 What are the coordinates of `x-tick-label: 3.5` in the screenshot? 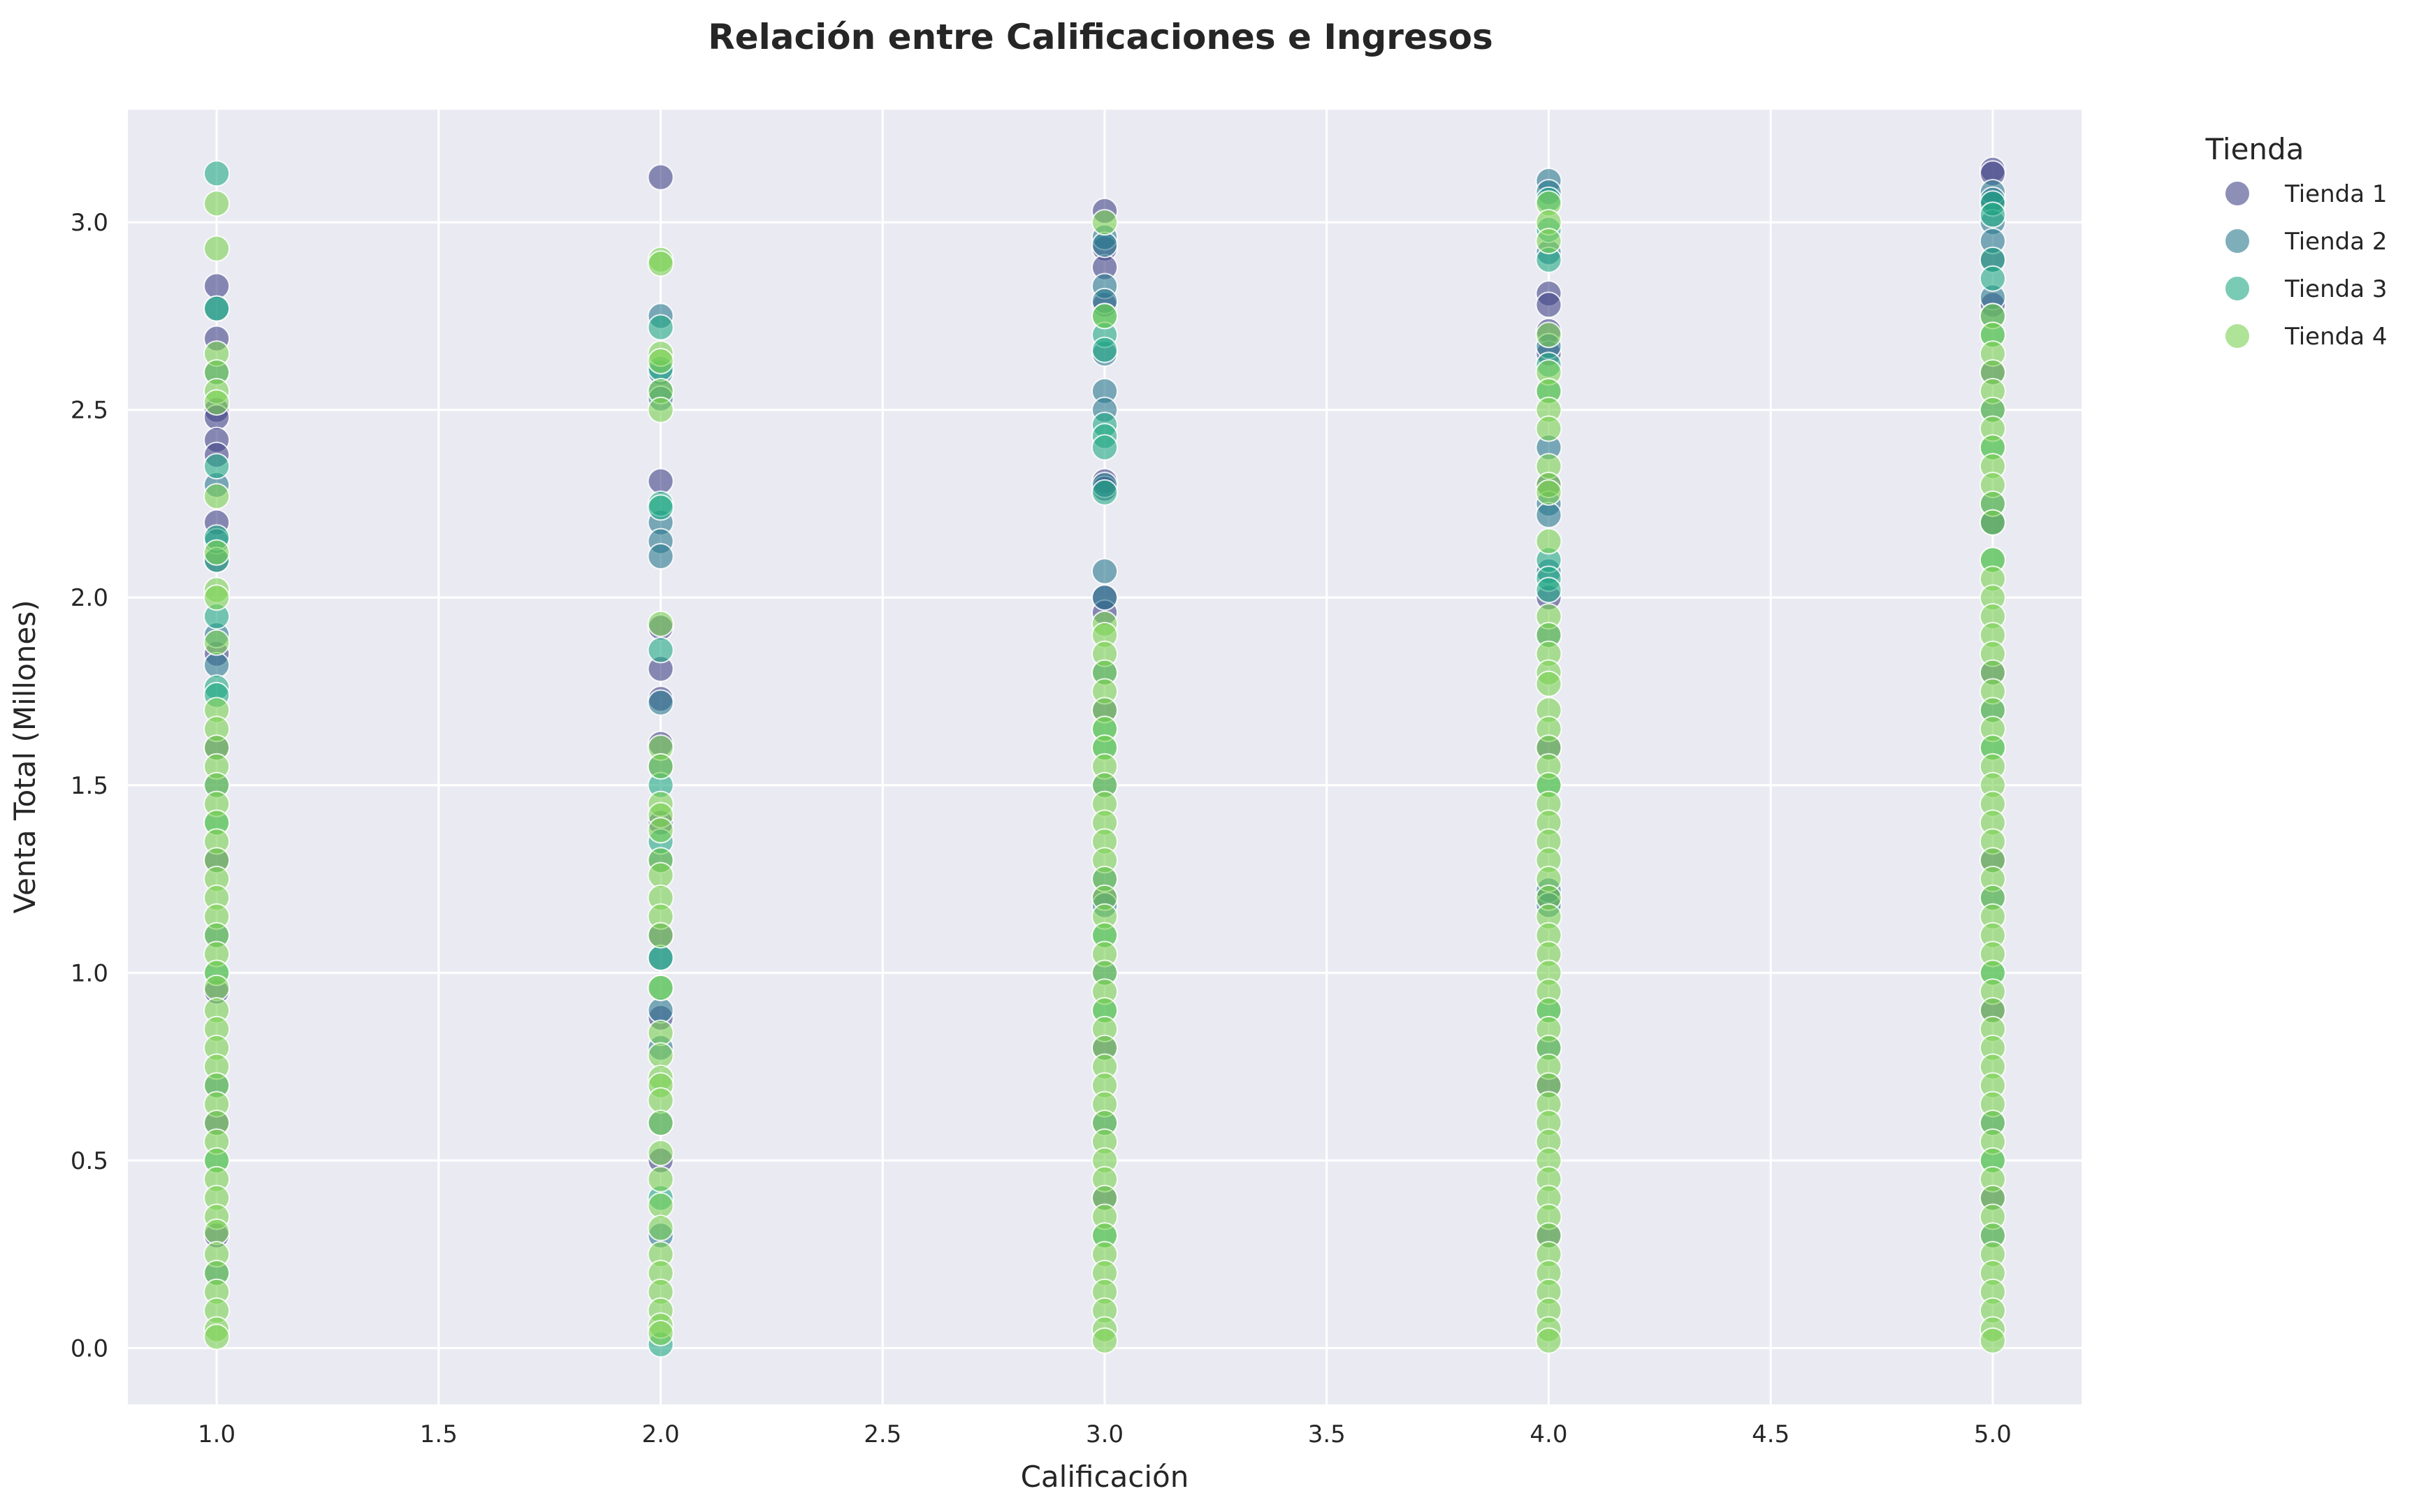 It's located at (1327, 1434).